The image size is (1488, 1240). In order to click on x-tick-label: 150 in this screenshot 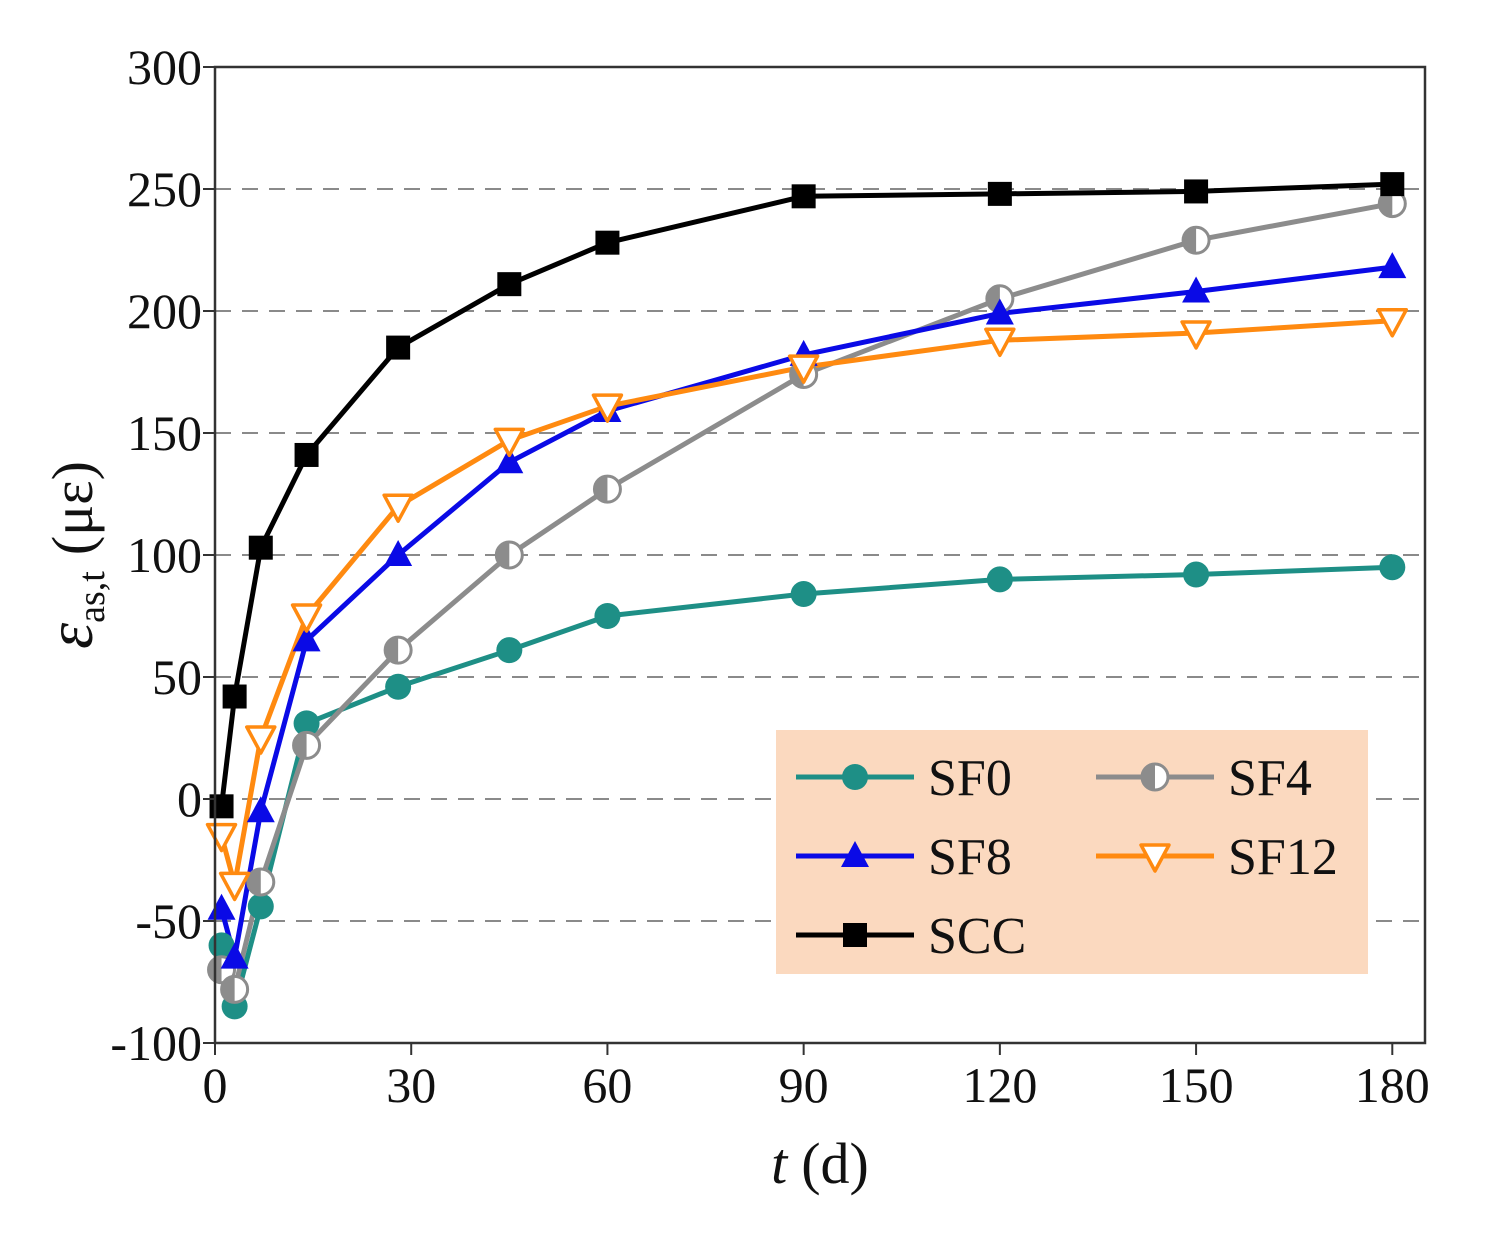, I will do `click(1196, 1085)`.